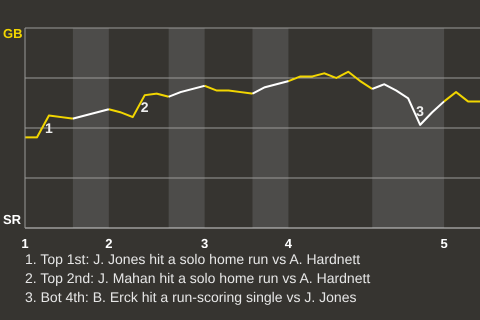  I want to click on annotation: 2, so click(144, 107).